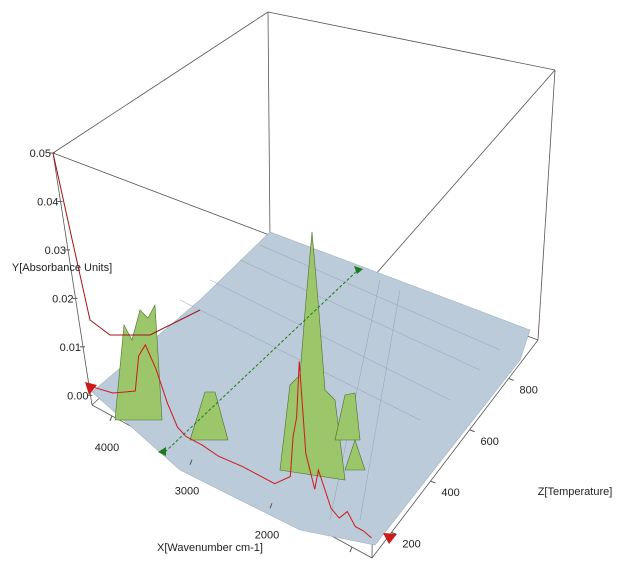 This screenshot has height=573, width=617. What do you see at coordinates (261, 361) in the screenshot?
I see `cursor-line` at bounding box center [261, 361].